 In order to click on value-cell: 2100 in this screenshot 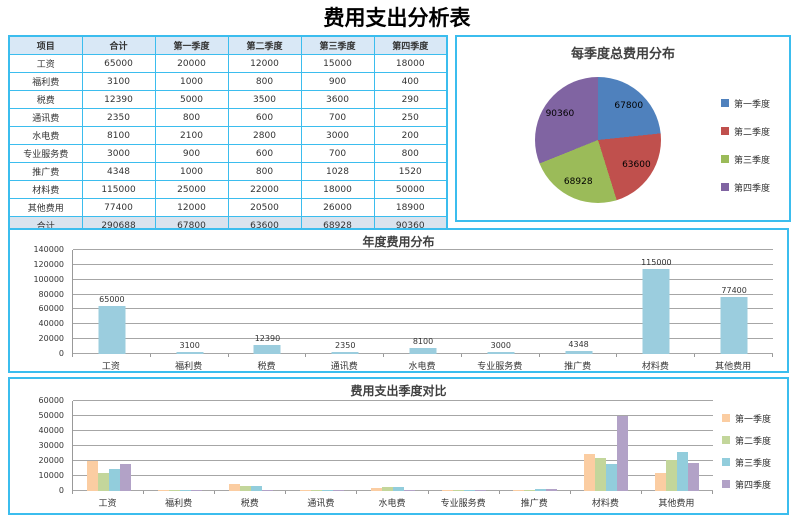, I will do `click(191, 135)`.